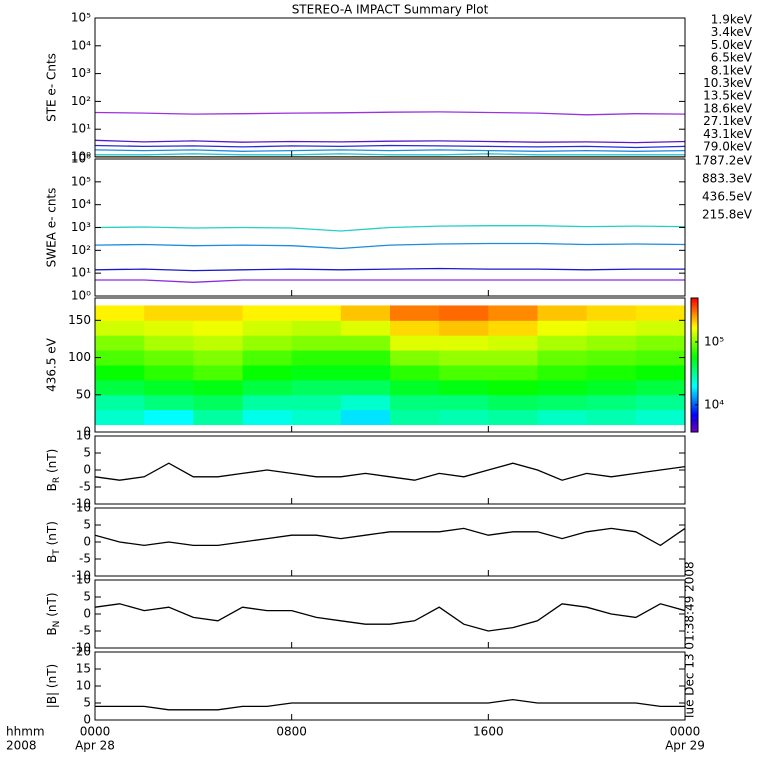  What do you see at coordinates (52, 87) in the screenshot?
I see `y-axis-label: STE e- Cnts` at bounding box center [52, 87].